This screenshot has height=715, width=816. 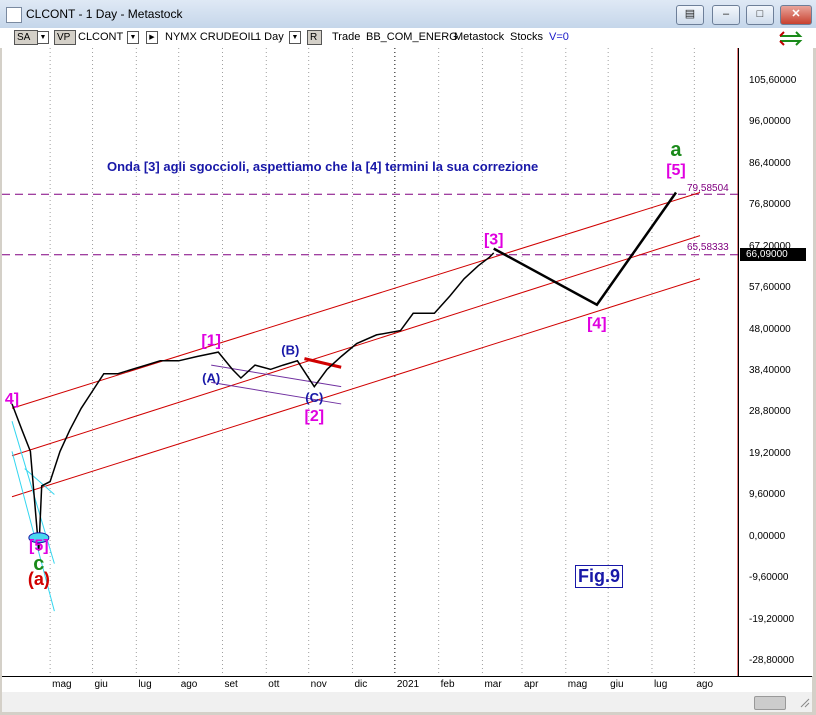 I want to click on level-mid-label: 65,58333, so click(x=708, y=247).